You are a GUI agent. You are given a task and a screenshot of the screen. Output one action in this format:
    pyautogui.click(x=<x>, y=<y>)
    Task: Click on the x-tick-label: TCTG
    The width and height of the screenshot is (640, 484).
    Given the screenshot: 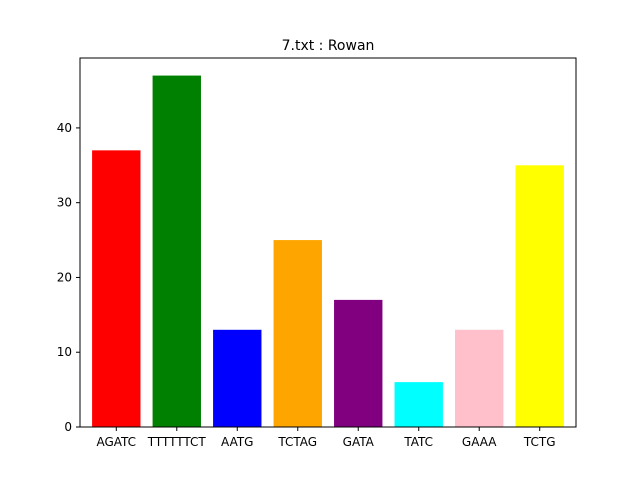 What is the action you would take?
    pyautogui.click(x=539, y=442)
    